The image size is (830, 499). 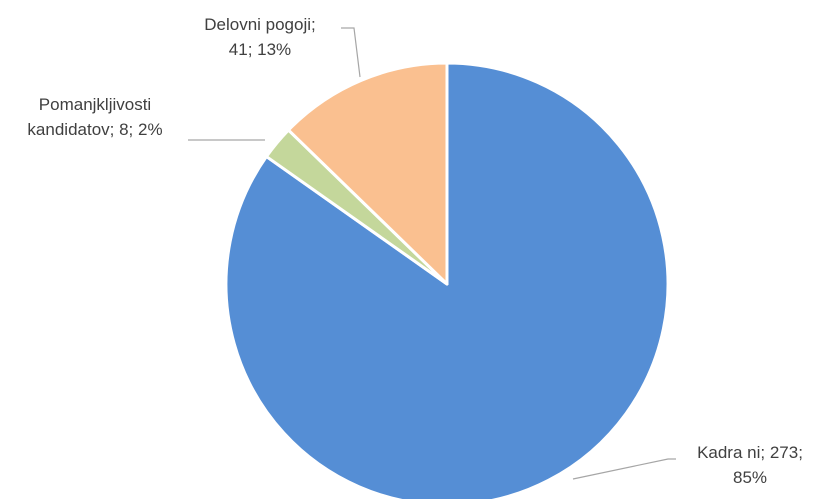 I want to click on data-label-pomanjkljivosti-kandidatov: Pomanjkljivosti kandidatov; 8; 2%, so click(x=95, y=117).